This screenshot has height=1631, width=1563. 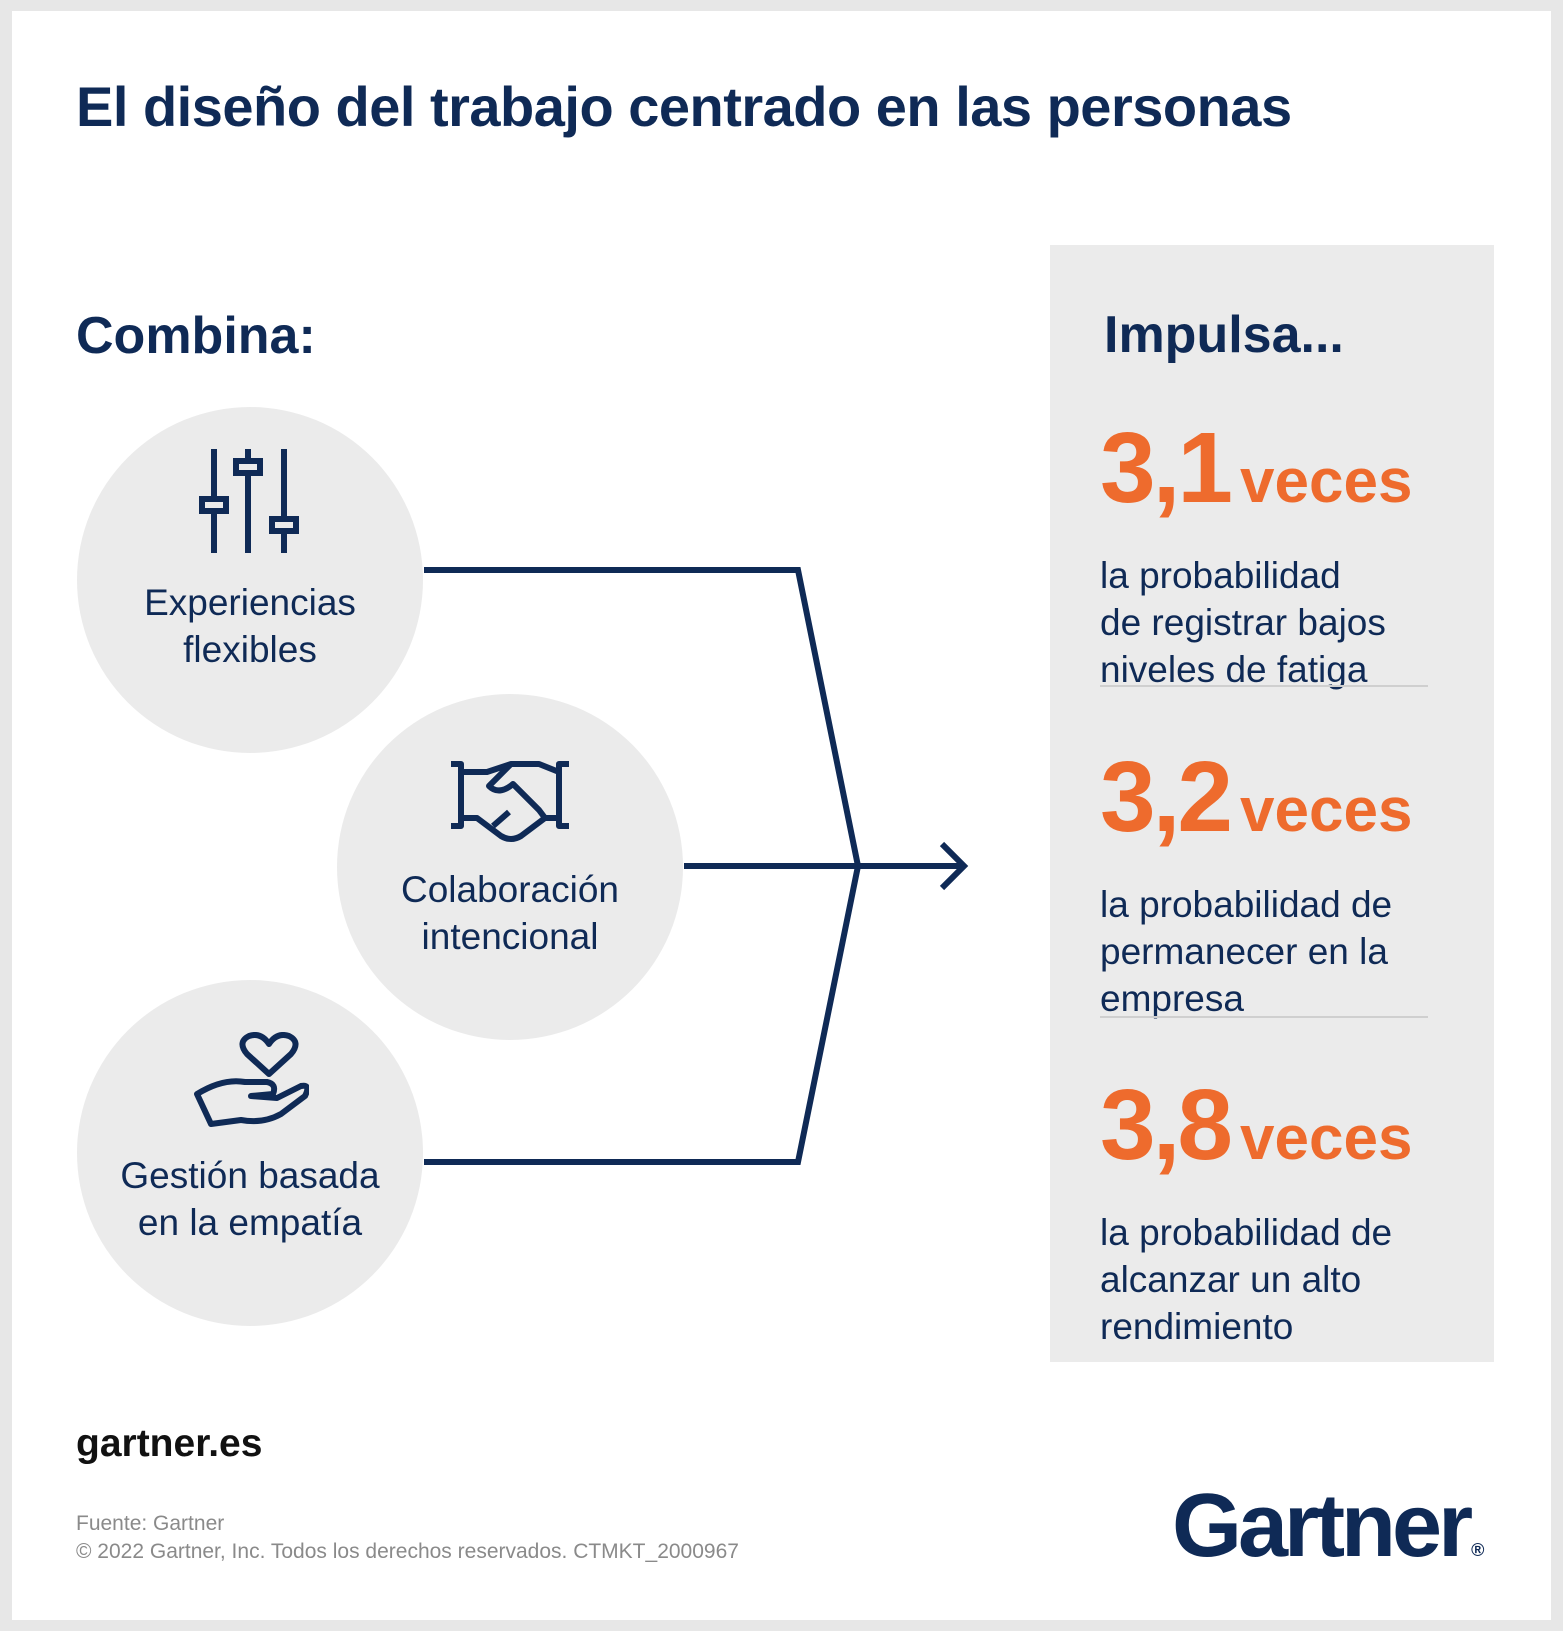 I want to click on connector-top, so click(x=642, y=717).